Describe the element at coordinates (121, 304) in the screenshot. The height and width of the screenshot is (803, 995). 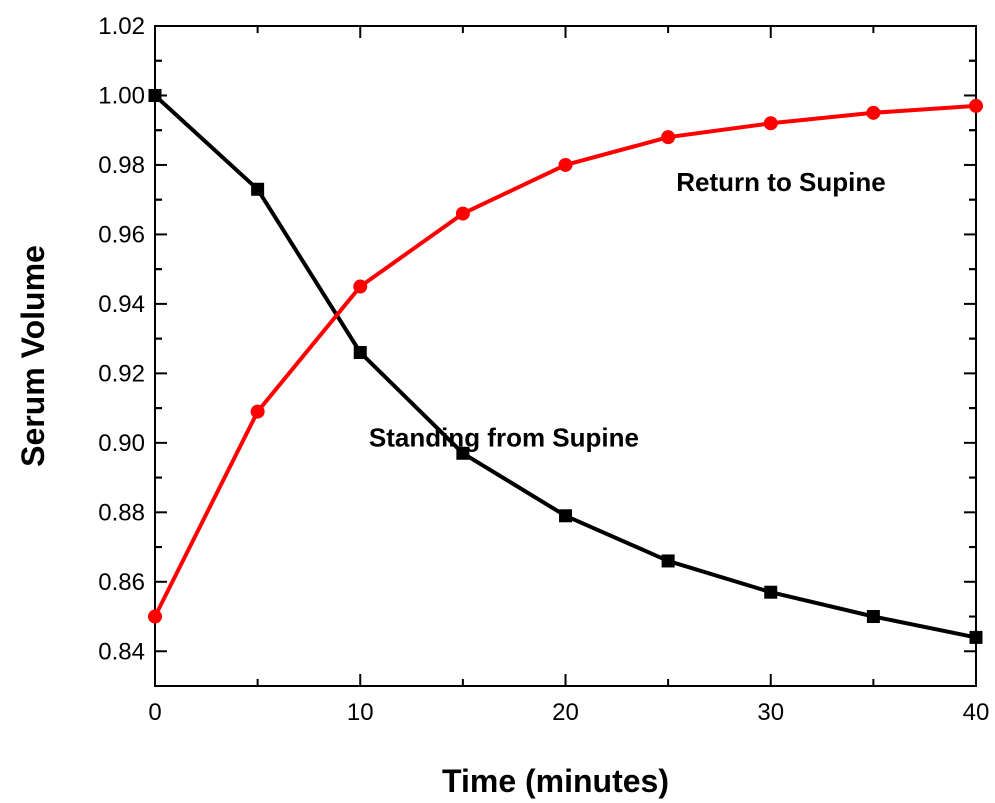
I see `y-tick-label: 0.94` at that location.